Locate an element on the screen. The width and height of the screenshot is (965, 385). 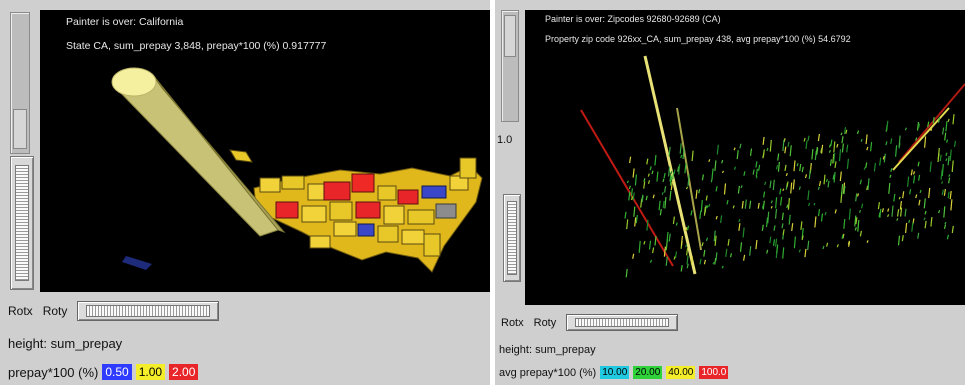
red-spike is located at coordinates (627, 188).